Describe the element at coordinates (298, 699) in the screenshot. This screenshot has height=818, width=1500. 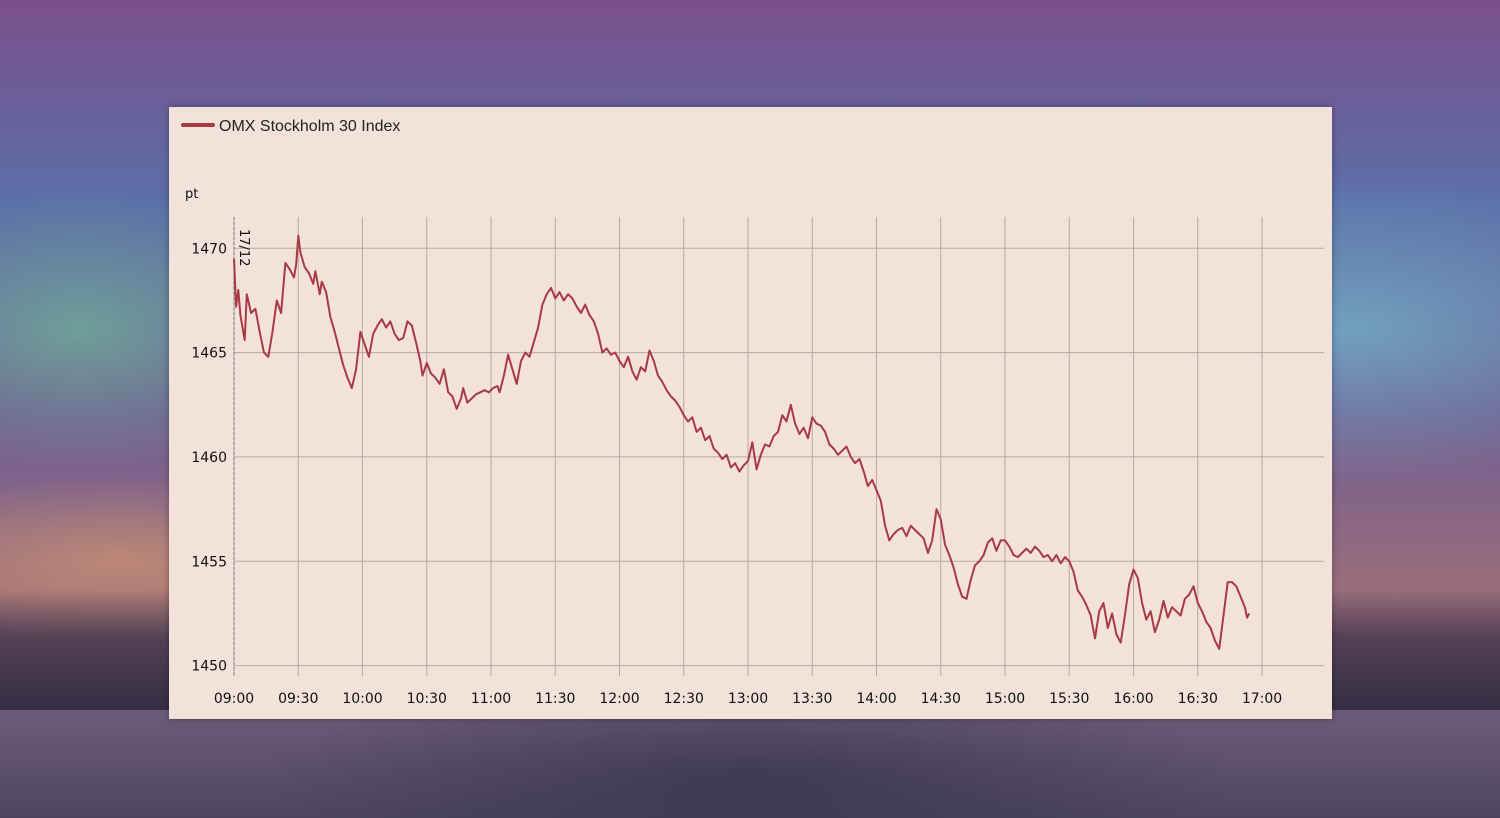
I see `x-tick-label: 09:30` at that location.